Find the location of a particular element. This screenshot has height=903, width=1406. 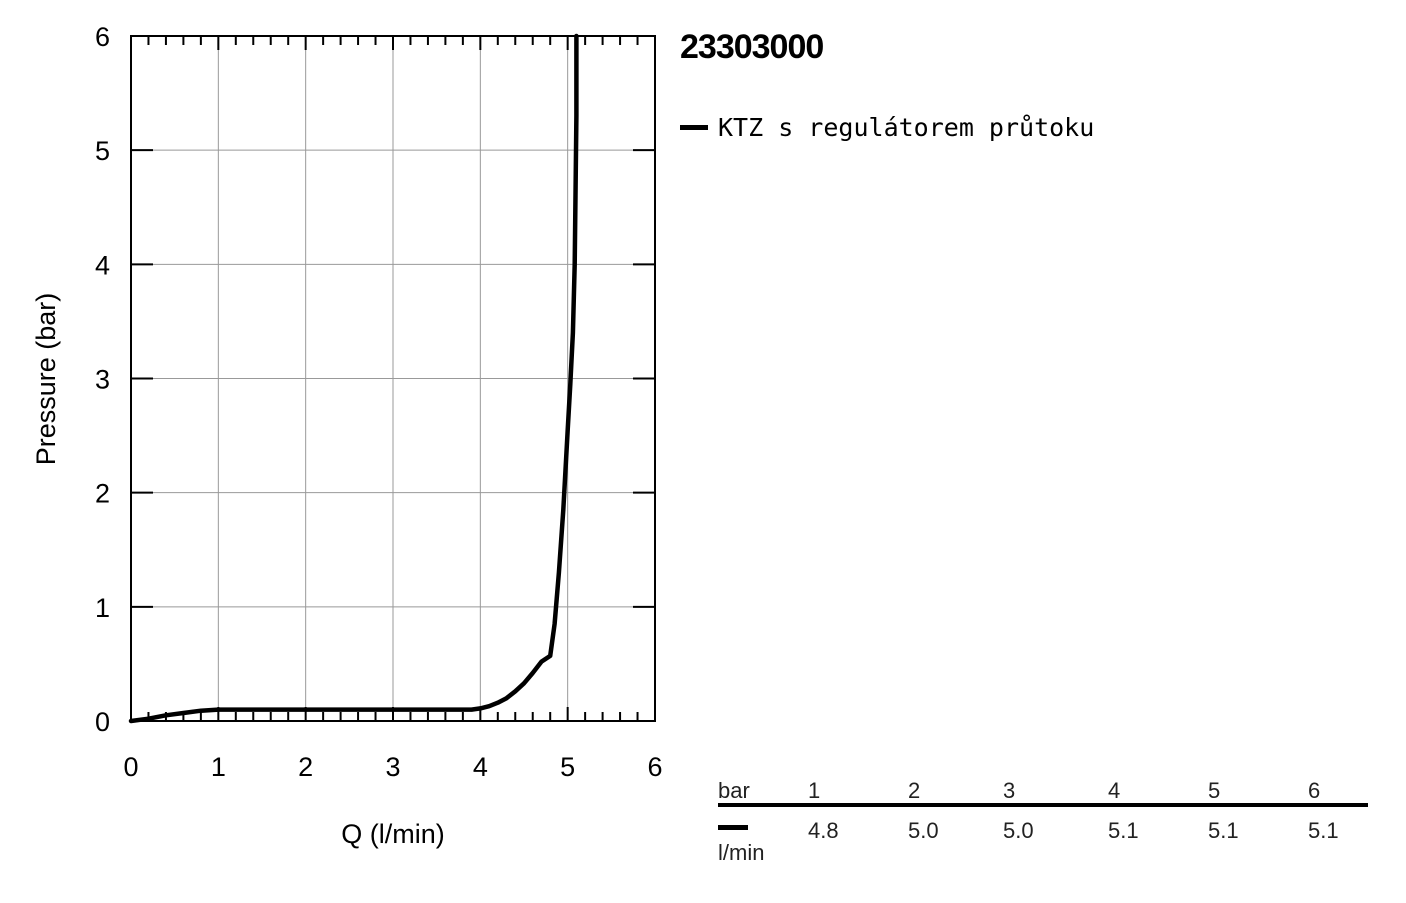

table-series-swatch is located at coordinates (733, 827).